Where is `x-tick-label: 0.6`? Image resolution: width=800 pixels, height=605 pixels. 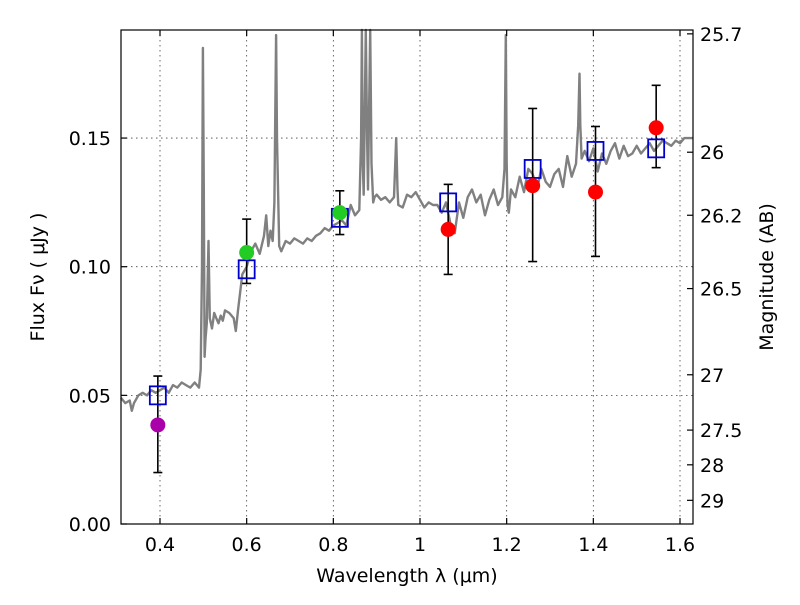 x-tick-label: 0.6 is located at coordinates (247, 545).